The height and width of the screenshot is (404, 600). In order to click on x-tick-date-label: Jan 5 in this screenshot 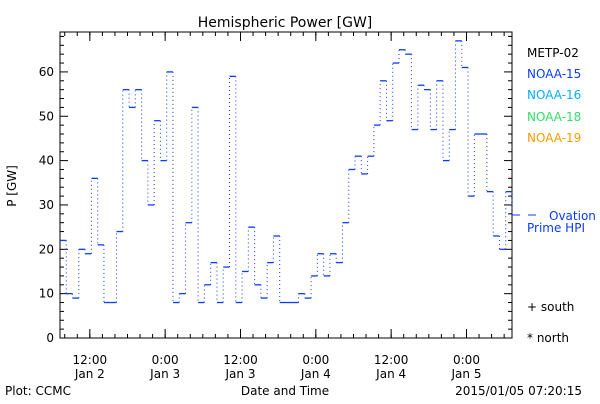, I will do `click(466, 374)`.